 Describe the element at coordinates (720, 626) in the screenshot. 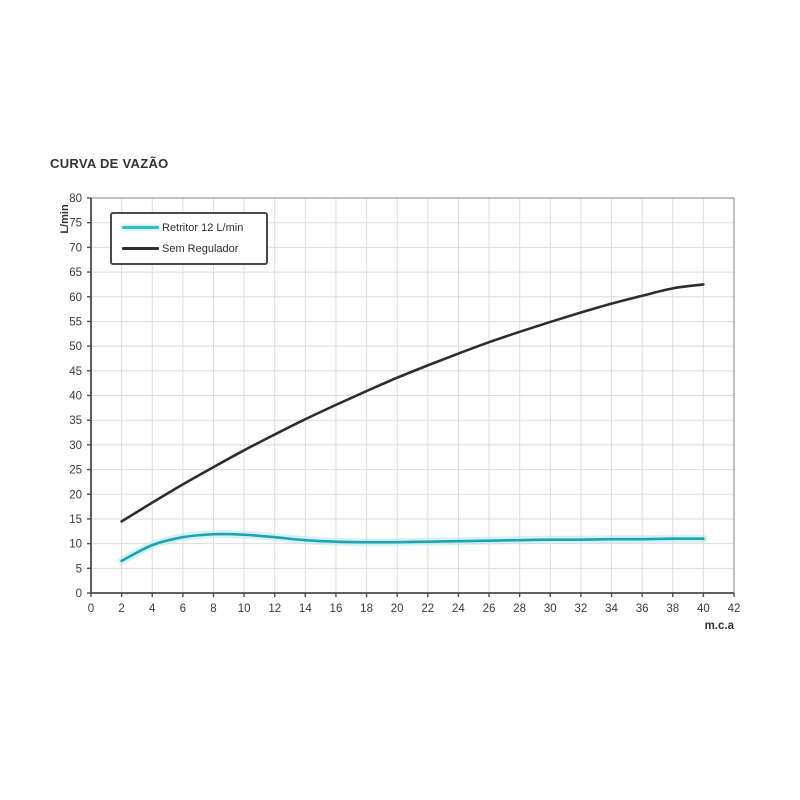

I see `x-axis-label: m.c.a` at that location.